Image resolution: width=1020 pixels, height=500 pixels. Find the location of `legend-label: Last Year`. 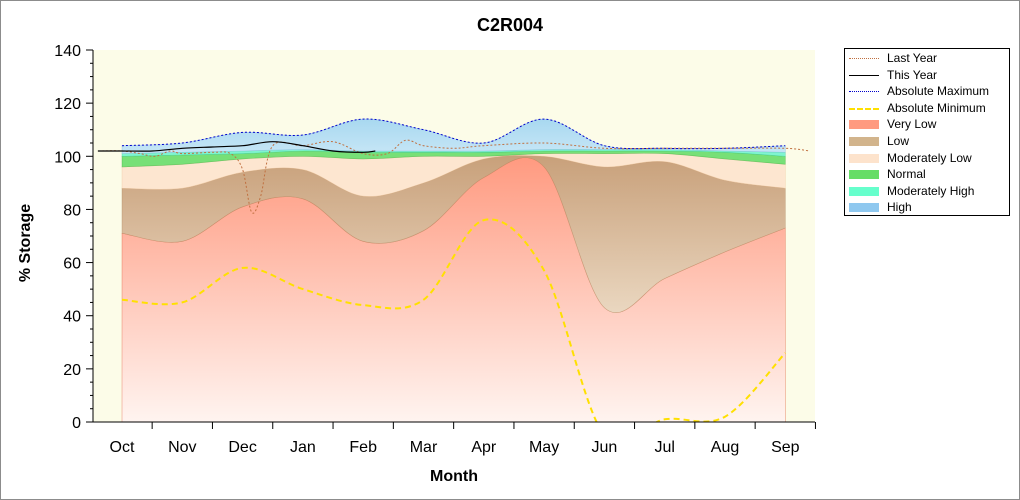

legend-label: Last Year is located at coordinates (912, 58).